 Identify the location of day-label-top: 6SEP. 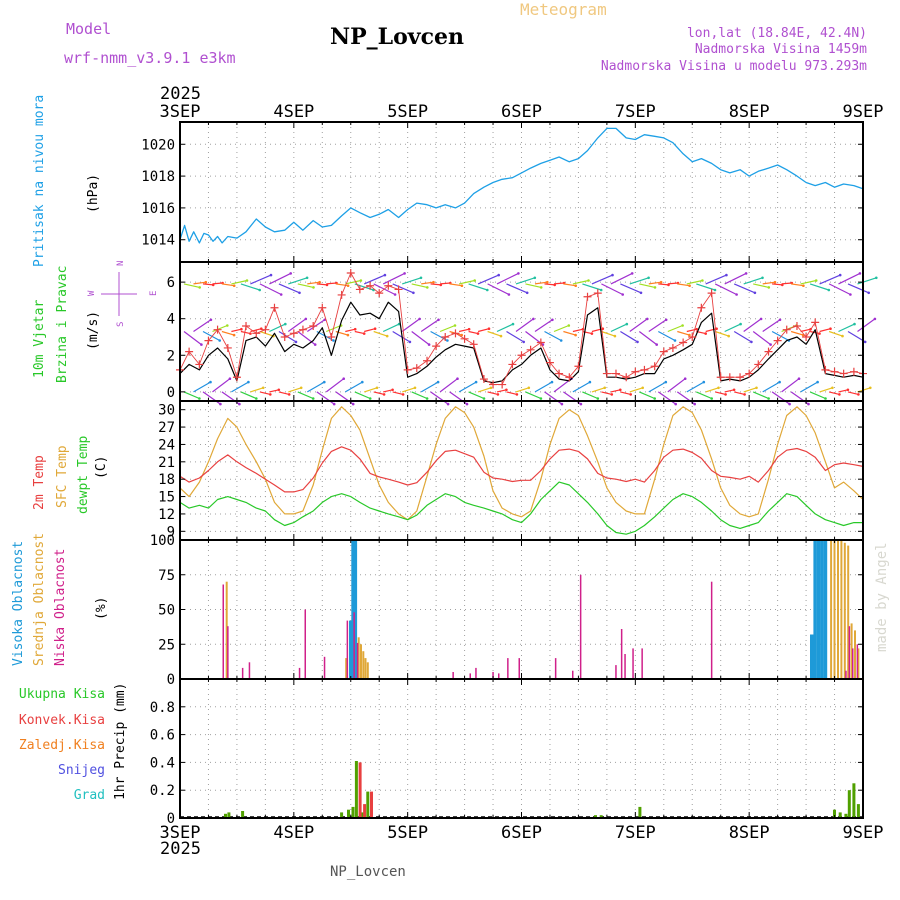
(521, 112).